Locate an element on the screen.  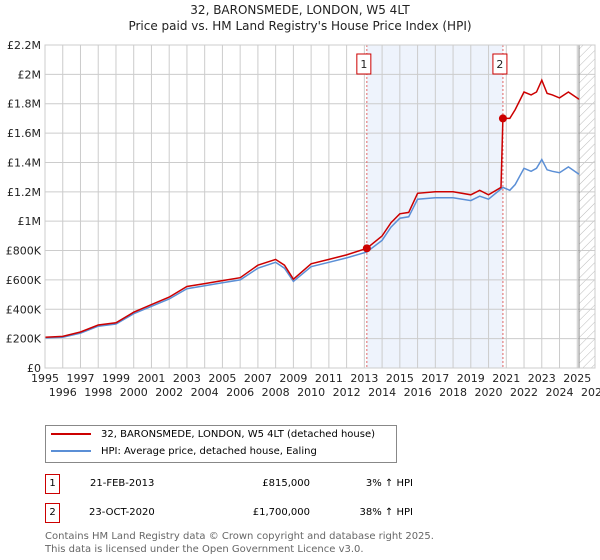
x-tick-label: 2007 is located at coordinates (258, 378).